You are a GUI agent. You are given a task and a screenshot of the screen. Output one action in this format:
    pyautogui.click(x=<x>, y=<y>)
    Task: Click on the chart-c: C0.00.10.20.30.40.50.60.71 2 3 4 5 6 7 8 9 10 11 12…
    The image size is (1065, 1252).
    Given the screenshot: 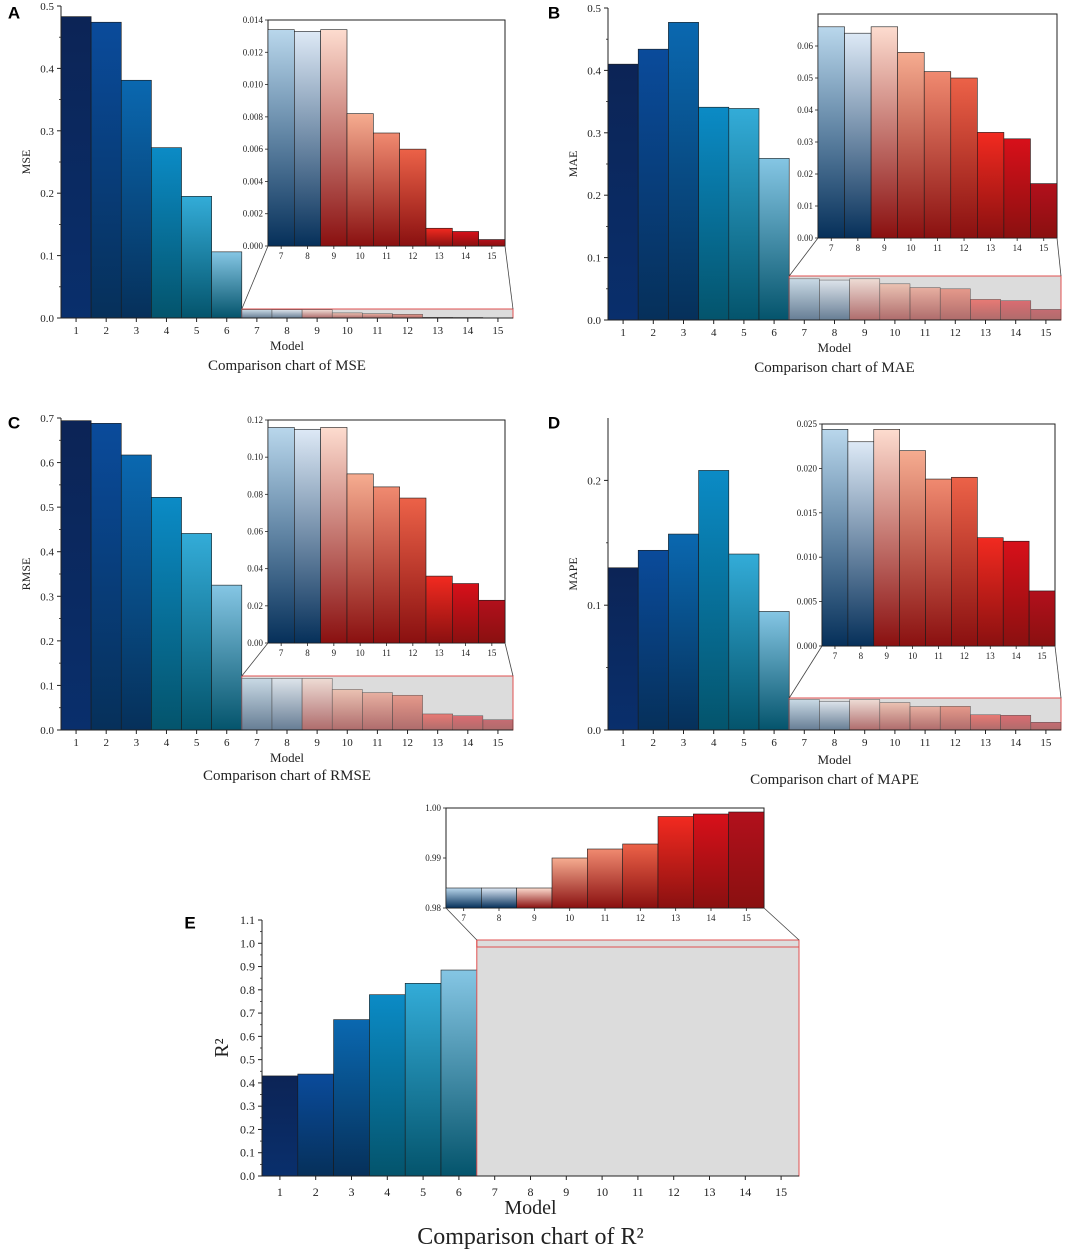 What is the action you would take?
    pyautogui.click(x=261, y=598)
    